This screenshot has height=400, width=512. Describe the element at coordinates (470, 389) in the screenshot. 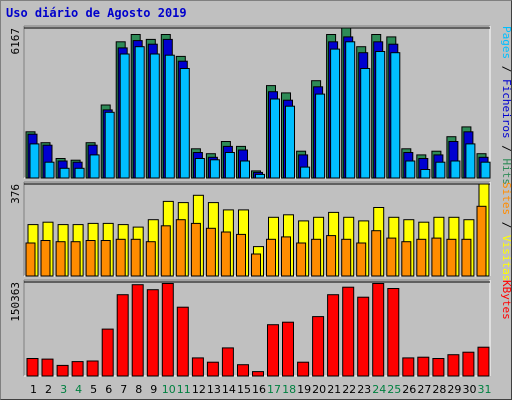

I see `x-tick-label-30: 30` at that location.